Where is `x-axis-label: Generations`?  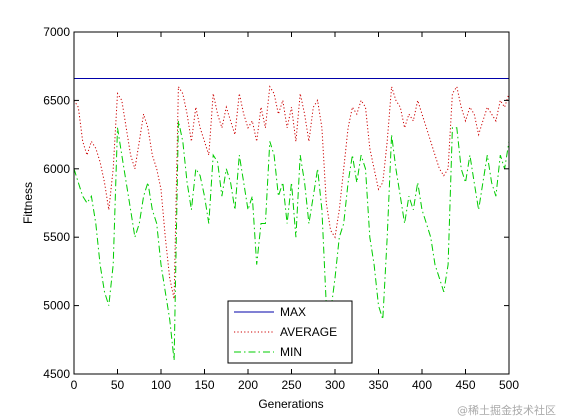 x-axis-label: Generations is located at coordinates (290, 404).